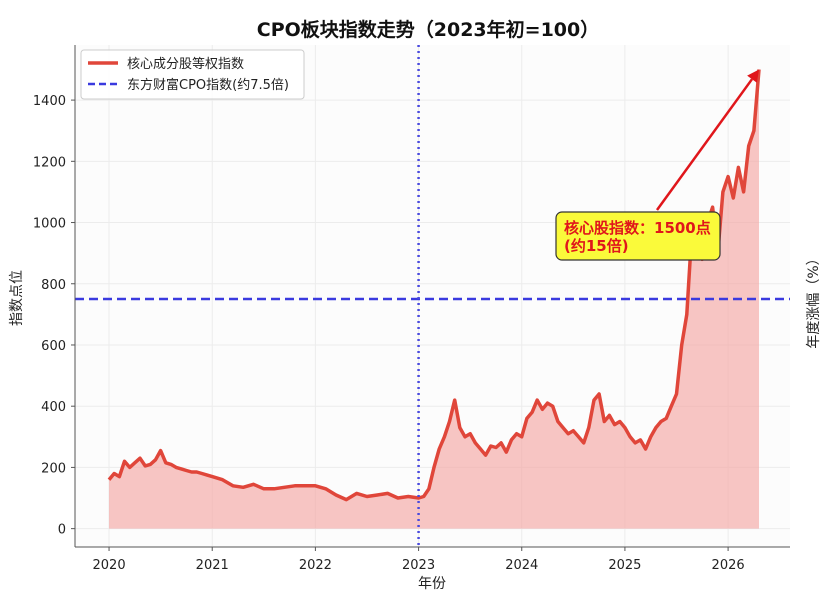 The width and height of the screenshot is (830, 606). What do you see at coordinates (637, 228) in the screenshot?
I see `annotation-text-line1: 核心股指数：1500点` at bounding box center [637, 228].